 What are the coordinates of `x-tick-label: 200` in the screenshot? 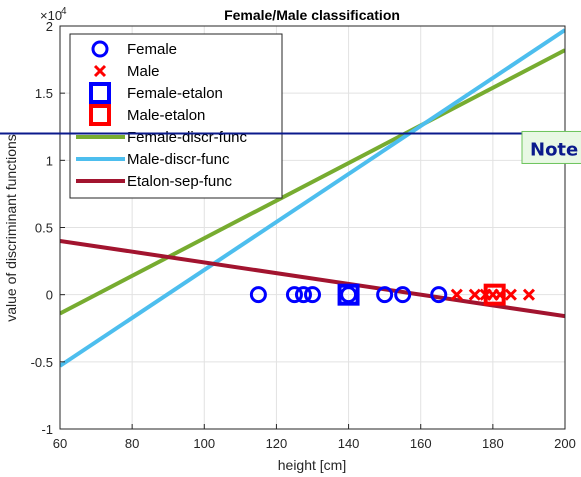 It's located at (565, 443).